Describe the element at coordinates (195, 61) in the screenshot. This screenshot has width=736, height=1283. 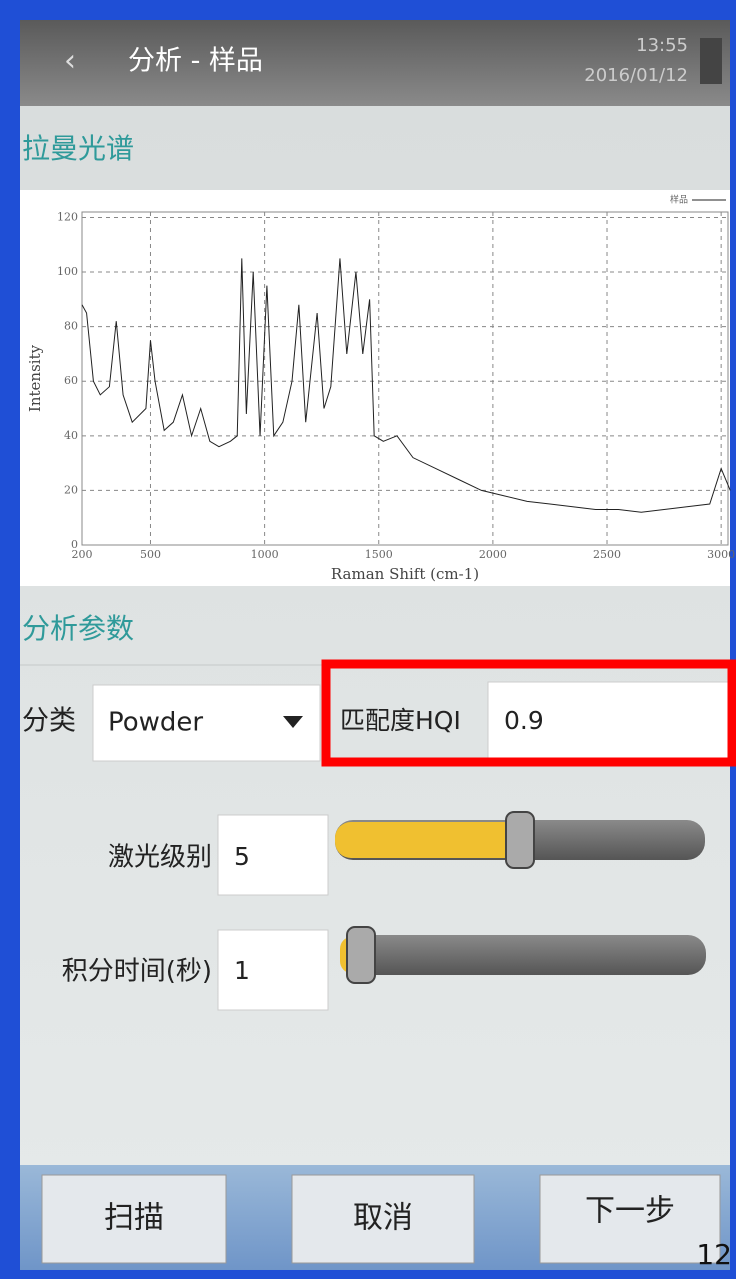
I see `page-title: 分析 - 样品` at that location.